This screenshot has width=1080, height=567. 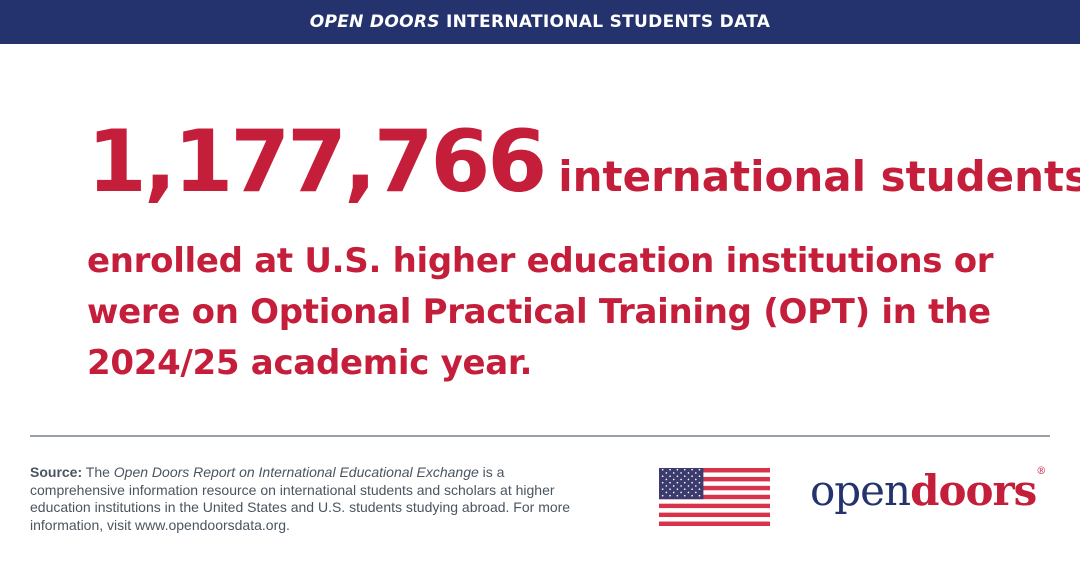 What do you see at coordinates (605, 22) in the screenshot?
I see `header-title: INTERNATIONAL STUDENTS DATA` at bounding box center [605, 22].